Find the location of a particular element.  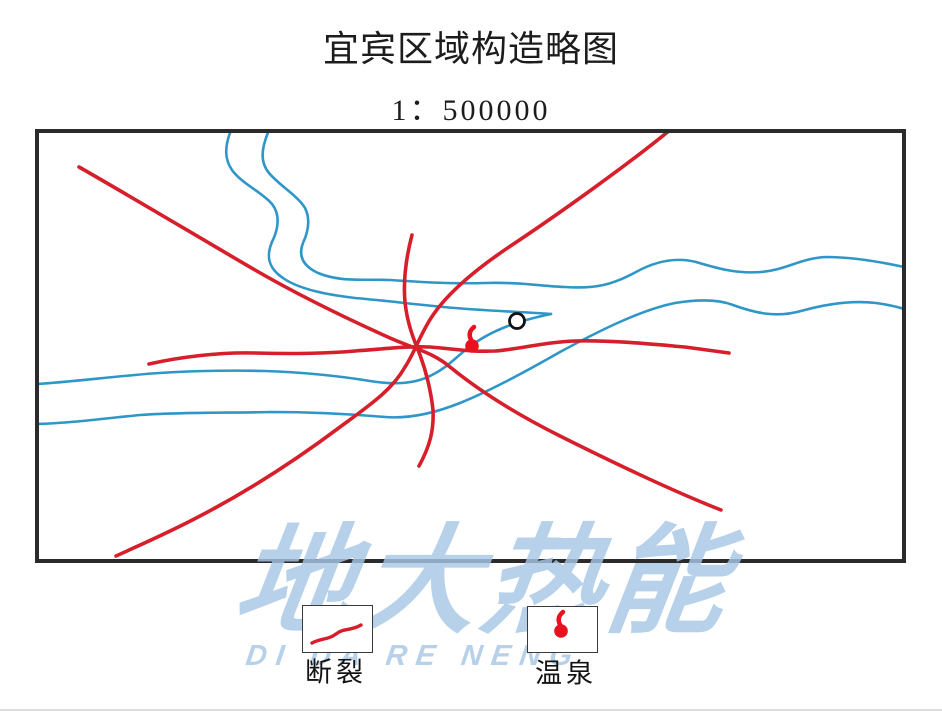

fault-line-f3 is located at coordinates (439, 352).